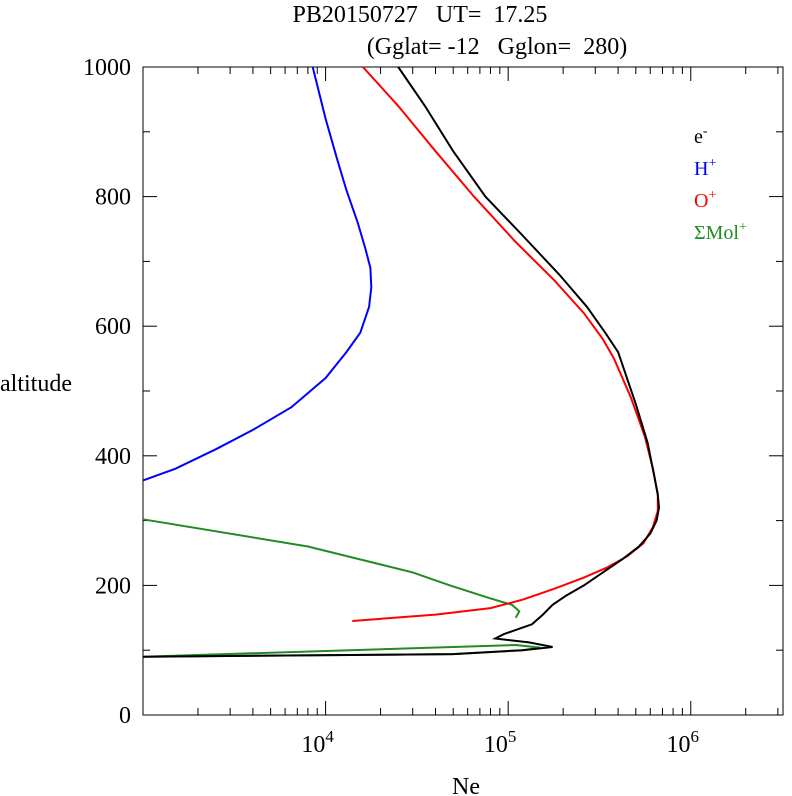  I want to click on x-tick-label: 10⁶, so click(683, 742).